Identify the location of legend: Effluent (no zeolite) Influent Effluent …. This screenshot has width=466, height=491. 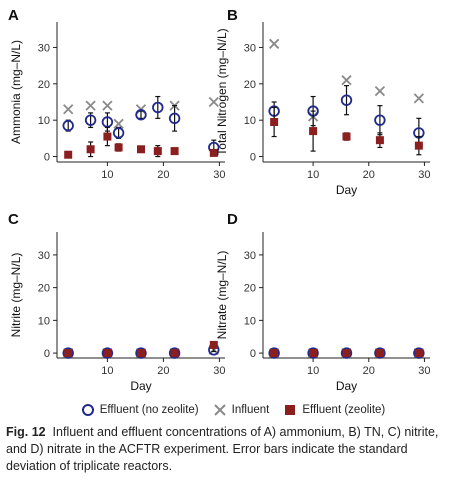
(233, 410).